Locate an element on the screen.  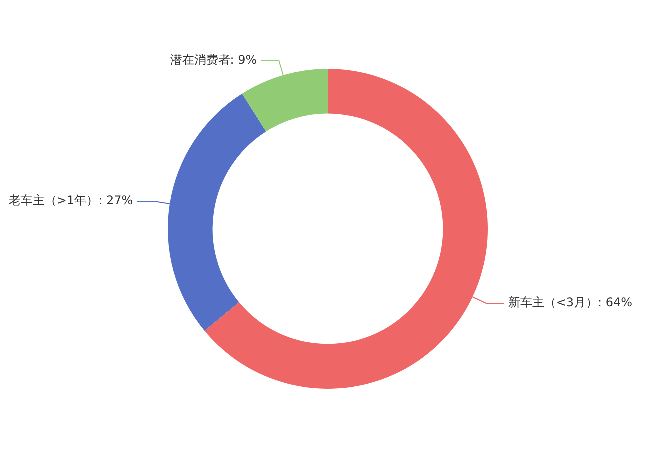
slice-label: 老车主（>1年）: 27% is located at coordinates (71, 201).